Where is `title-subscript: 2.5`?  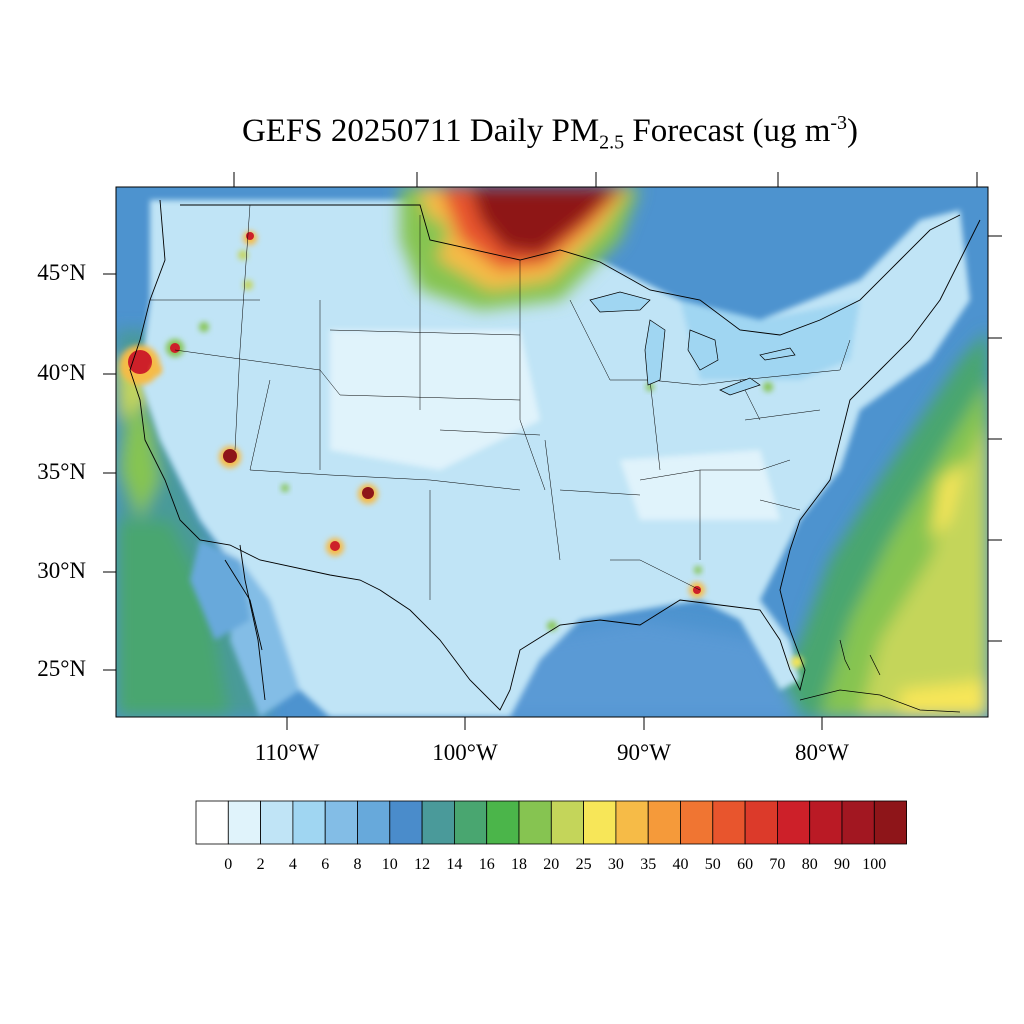
title-subscript: 2.5 is located at coordinates (612, 142).